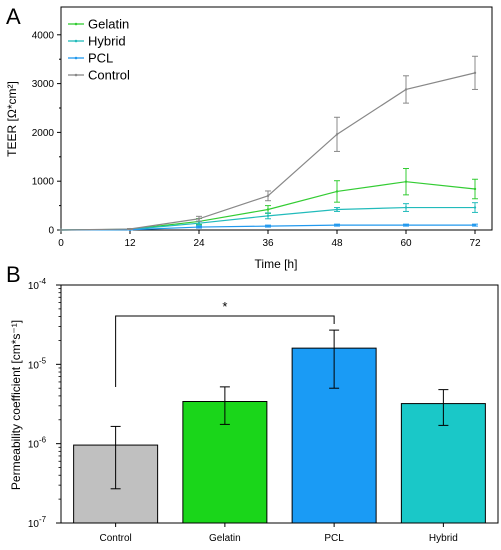 The image size is (501, 550). Describe the element at coordinates (13, 274) in the screenshot. I see `panel-b-label: B` at that location.